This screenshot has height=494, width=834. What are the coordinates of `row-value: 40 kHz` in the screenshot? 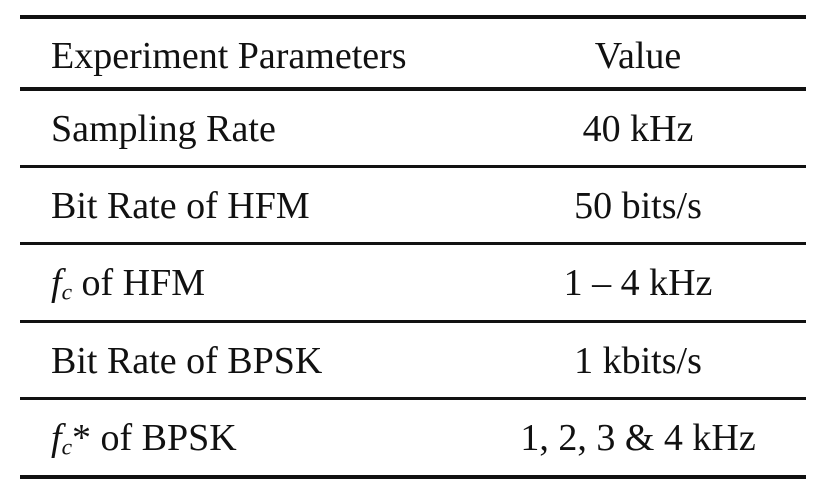 It's located at (638, 129).